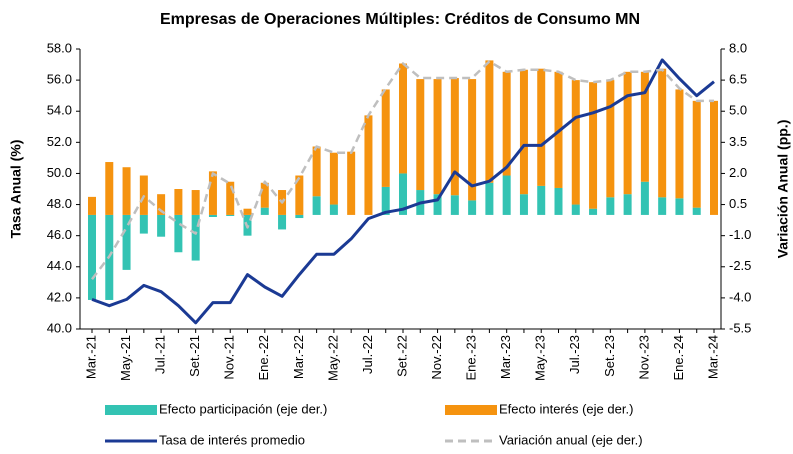 The height and width of the screenshot is (454, 793). I want to click on x-tick-label: Mar.-23, so click(505, 357).